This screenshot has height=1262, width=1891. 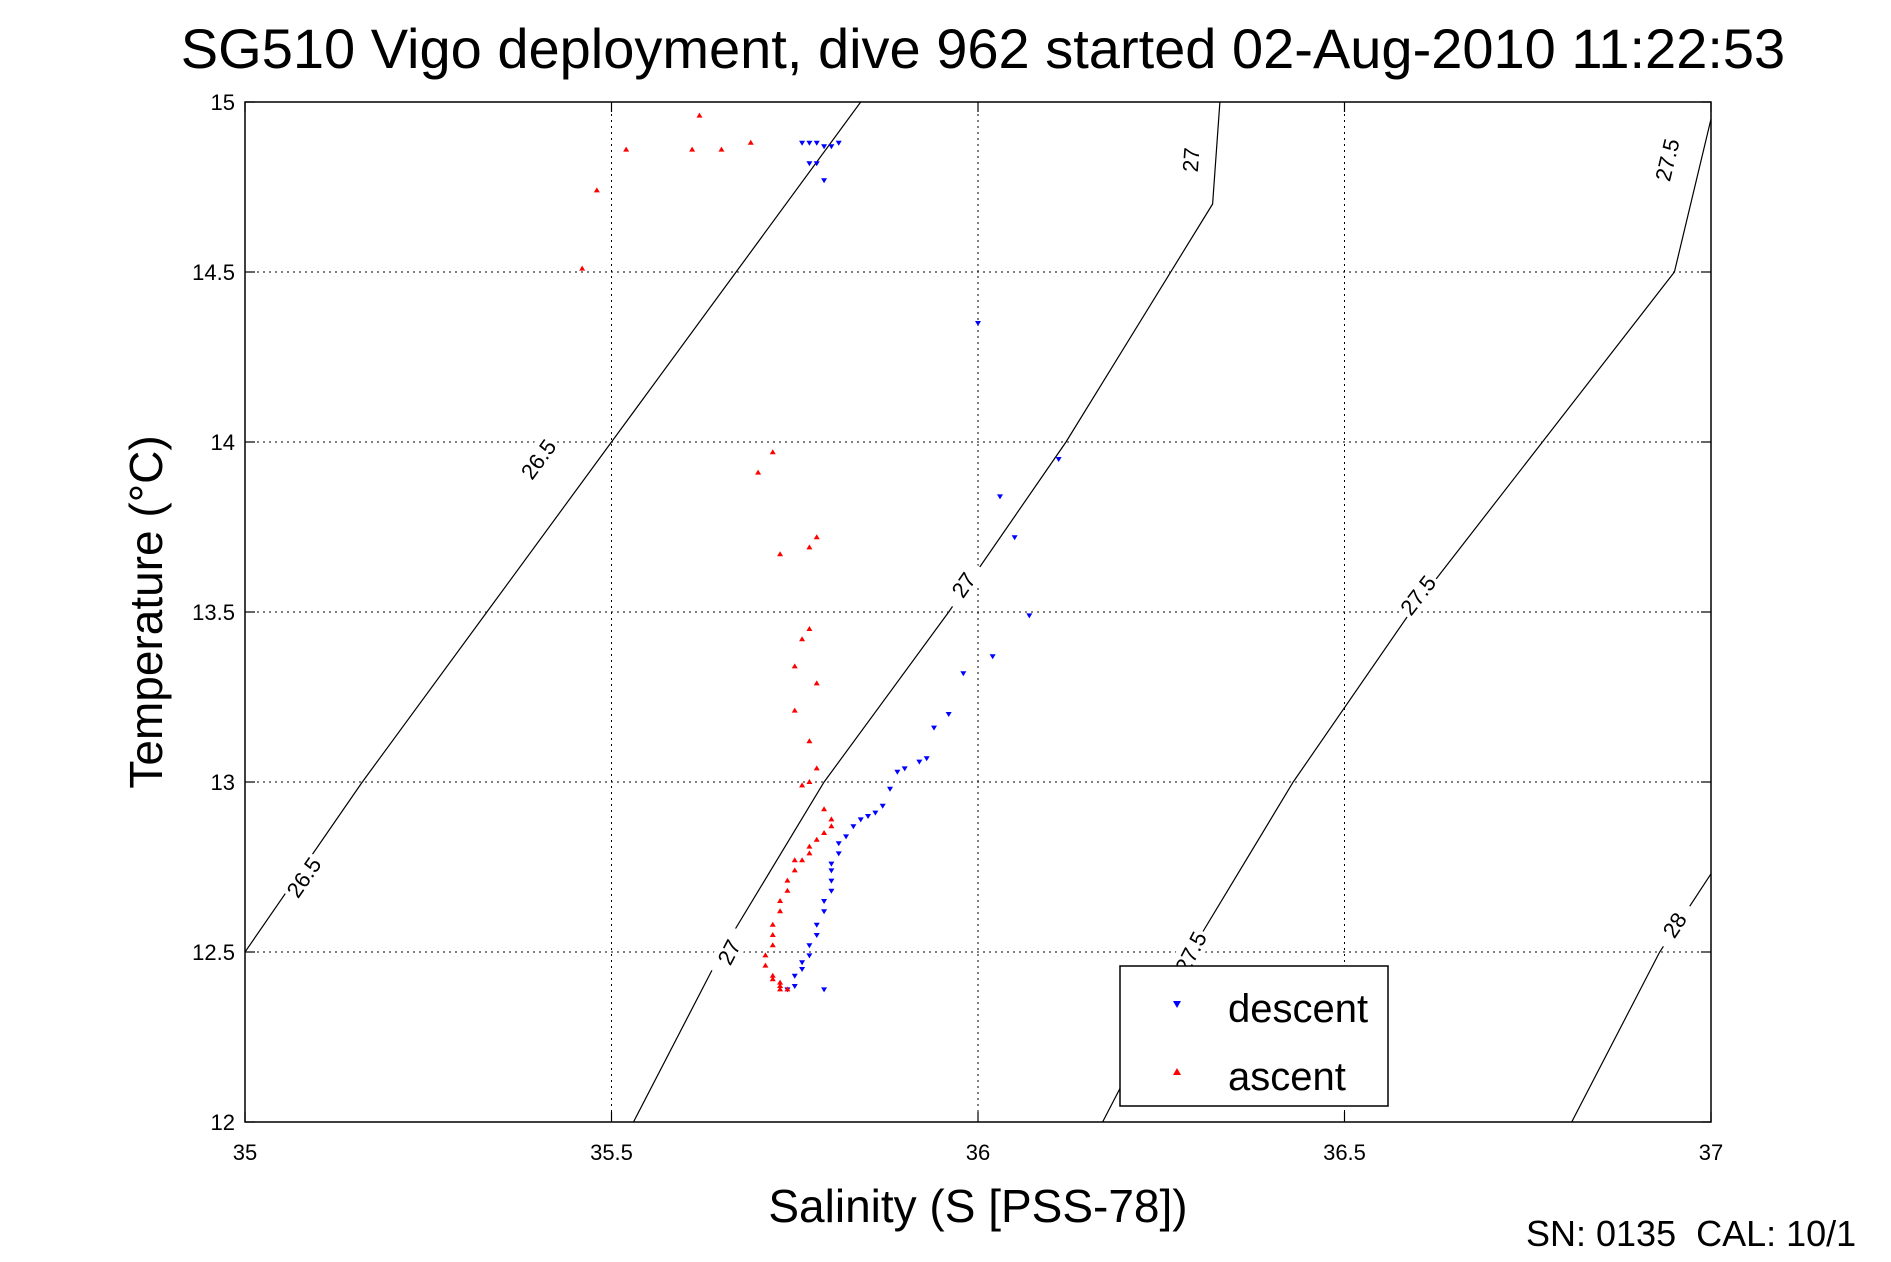 What do you see at coordinates (223, 782) in the screenshot?
I see `y-tick-label: 13` at bounding box center [223, 782].